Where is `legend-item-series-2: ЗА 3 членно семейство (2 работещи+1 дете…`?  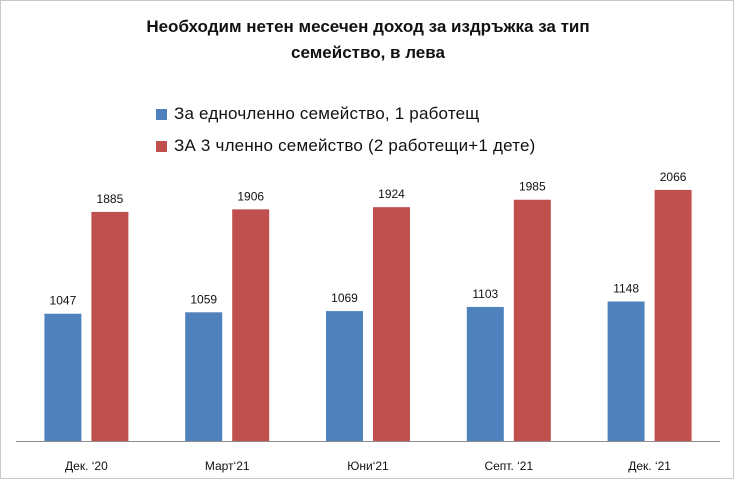 legend-item-series-2: ЗА 3 членно семейство (2 работещи+1 дете… is located at coordinates (346, 146).